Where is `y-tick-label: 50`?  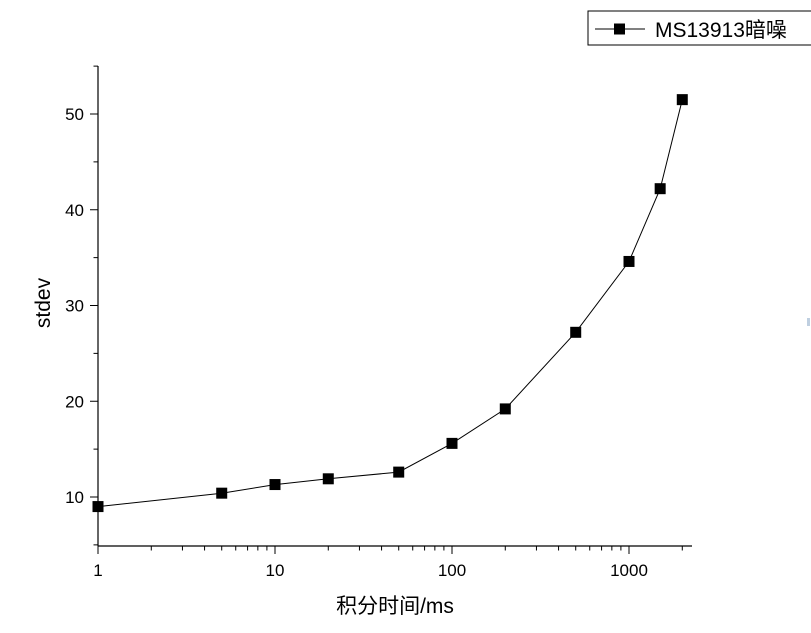 y-tick-label: 50 is located at coordinates (74, 114).